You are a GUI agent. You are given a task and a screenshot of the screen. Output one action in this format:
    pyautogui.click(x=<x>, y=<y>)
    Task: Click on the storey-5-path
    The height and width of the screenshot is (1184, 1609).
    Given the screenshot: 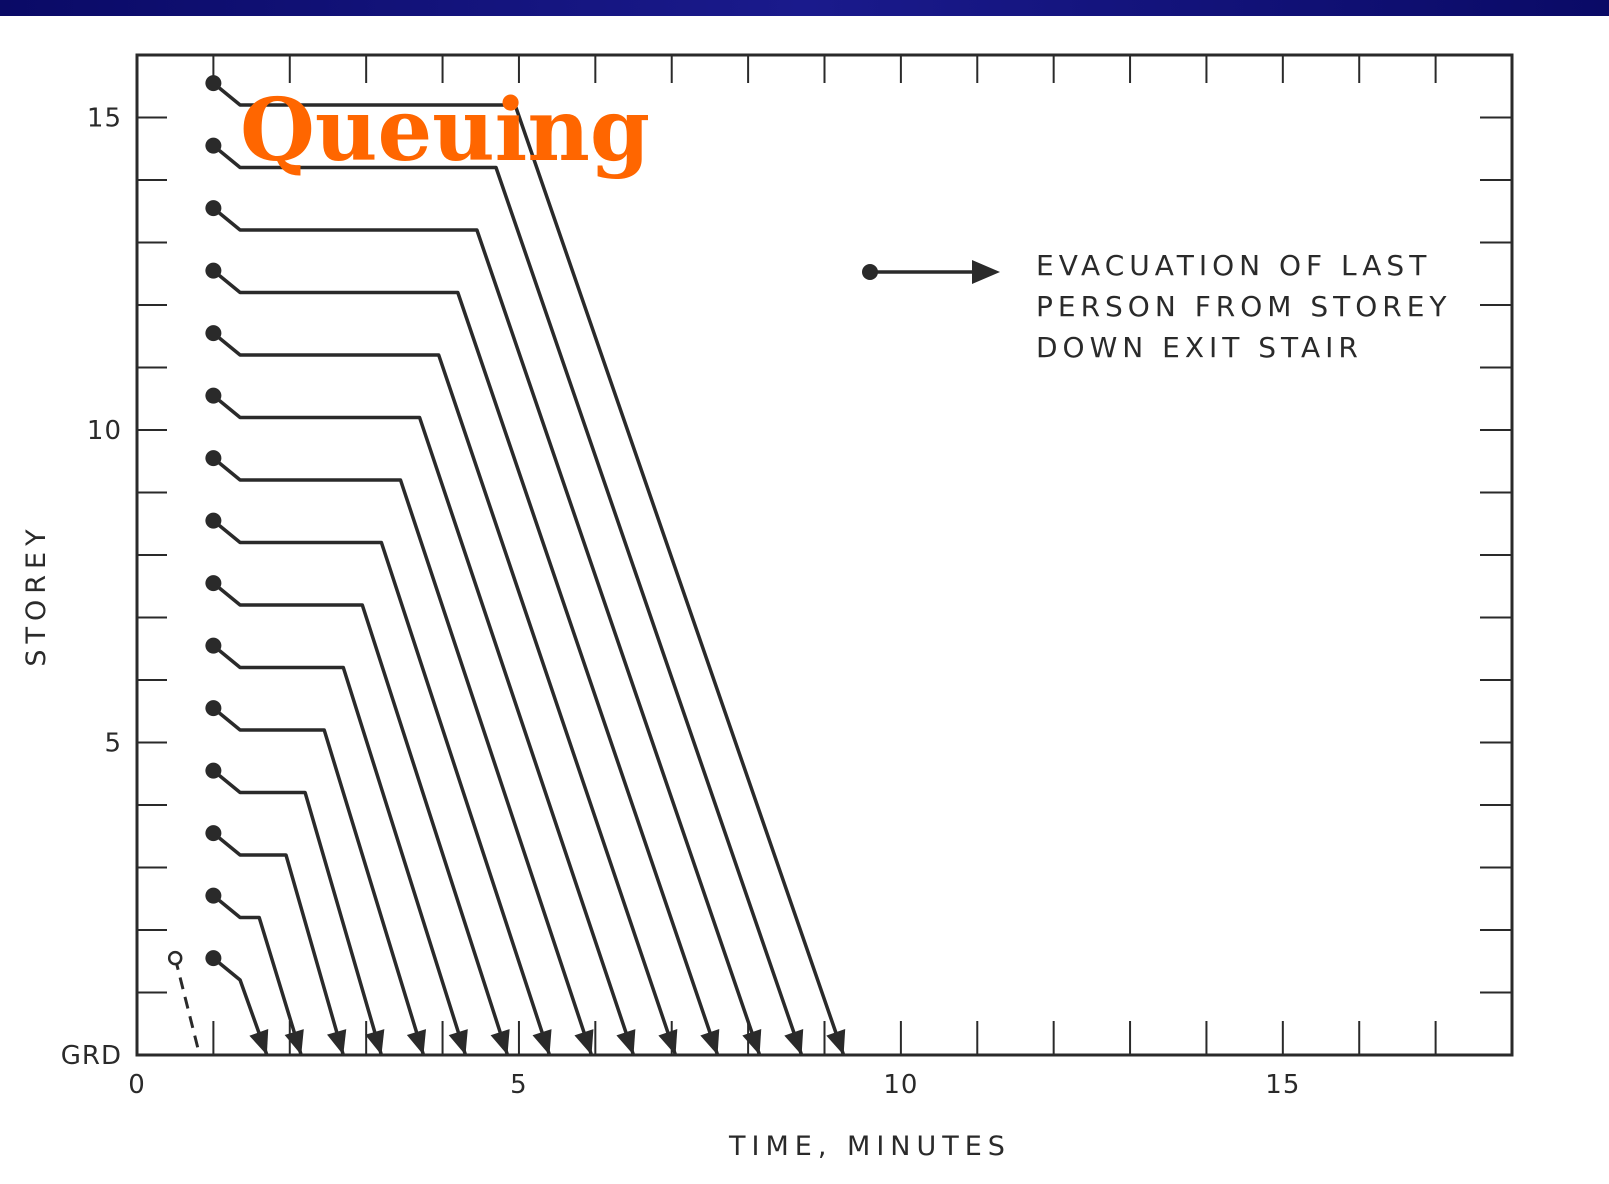 What is the action you would take?
    pyautogui.click(x=319, y=881)
    